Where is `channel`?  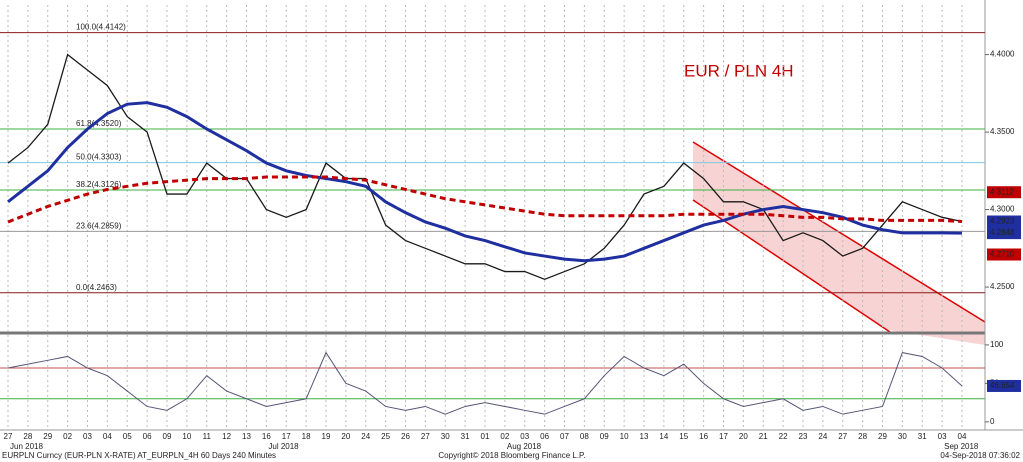
channel is located at coordinates (839, 243).